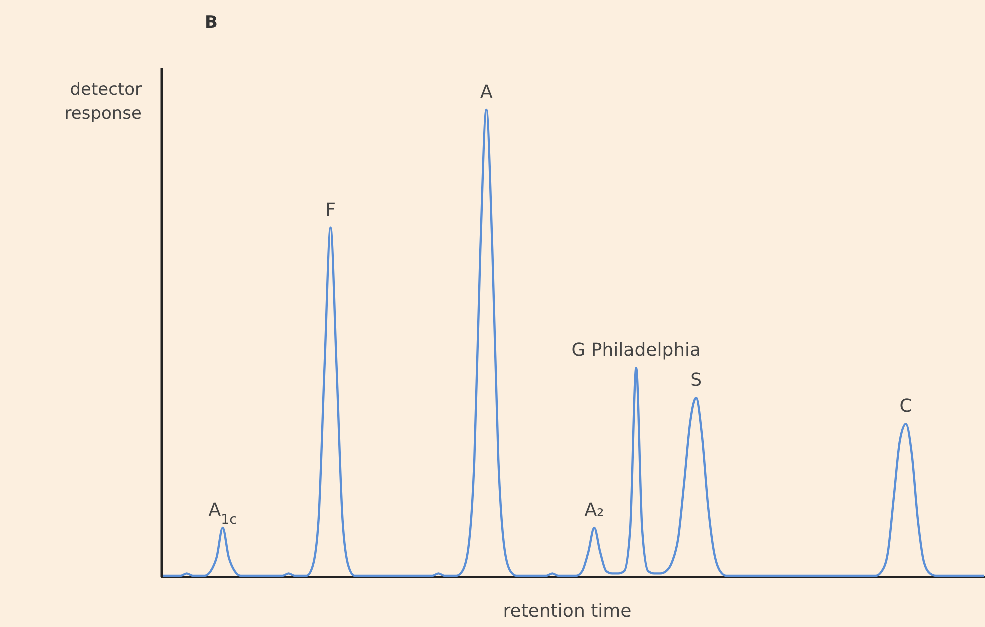 The image size is (985, 627). What do you see at coordinates (103, 102) in the screenshot?
I see `y-axis-title: detector response` at bounding box center [103, 102].